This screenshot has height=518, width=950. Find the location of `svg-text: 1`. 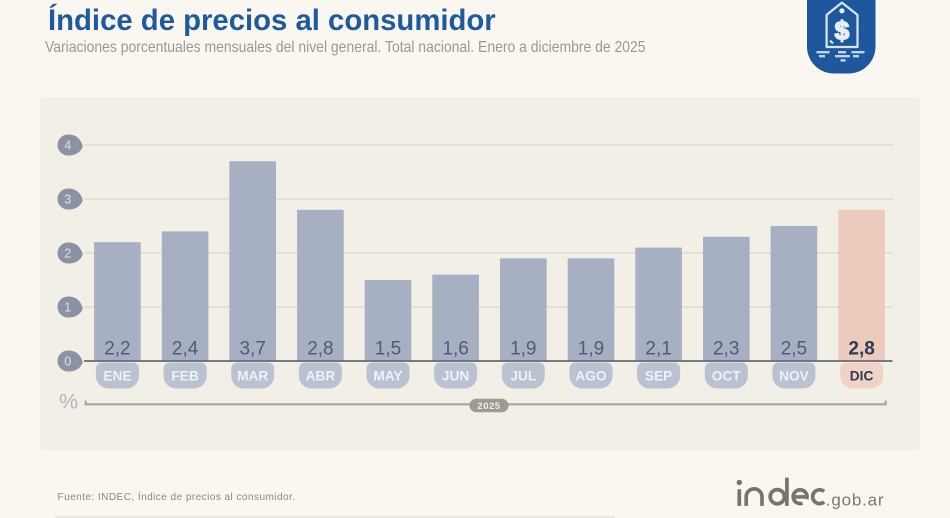

svg-text: 1 is located at coordinates (67, 307).